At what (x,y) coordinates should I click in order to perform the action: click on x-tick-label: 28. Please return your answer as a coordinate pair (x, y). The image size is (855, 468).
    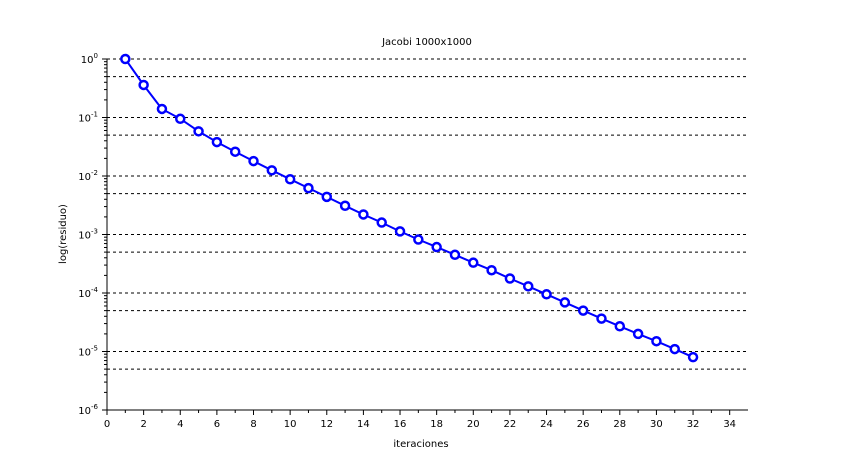
    Looking at the image, I should click on (619, 424).